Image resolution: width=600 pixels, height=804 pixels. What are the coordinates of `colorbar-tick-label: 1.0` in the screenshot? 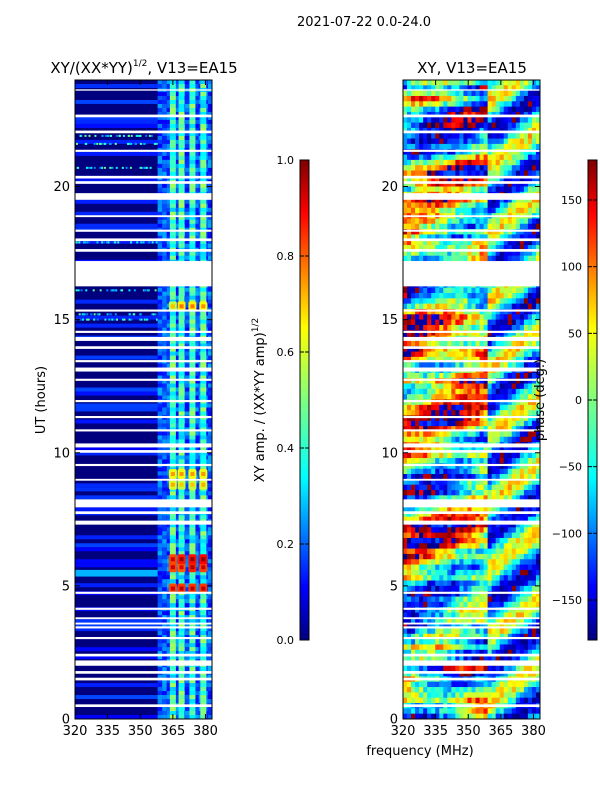 It's located at (286, 160).